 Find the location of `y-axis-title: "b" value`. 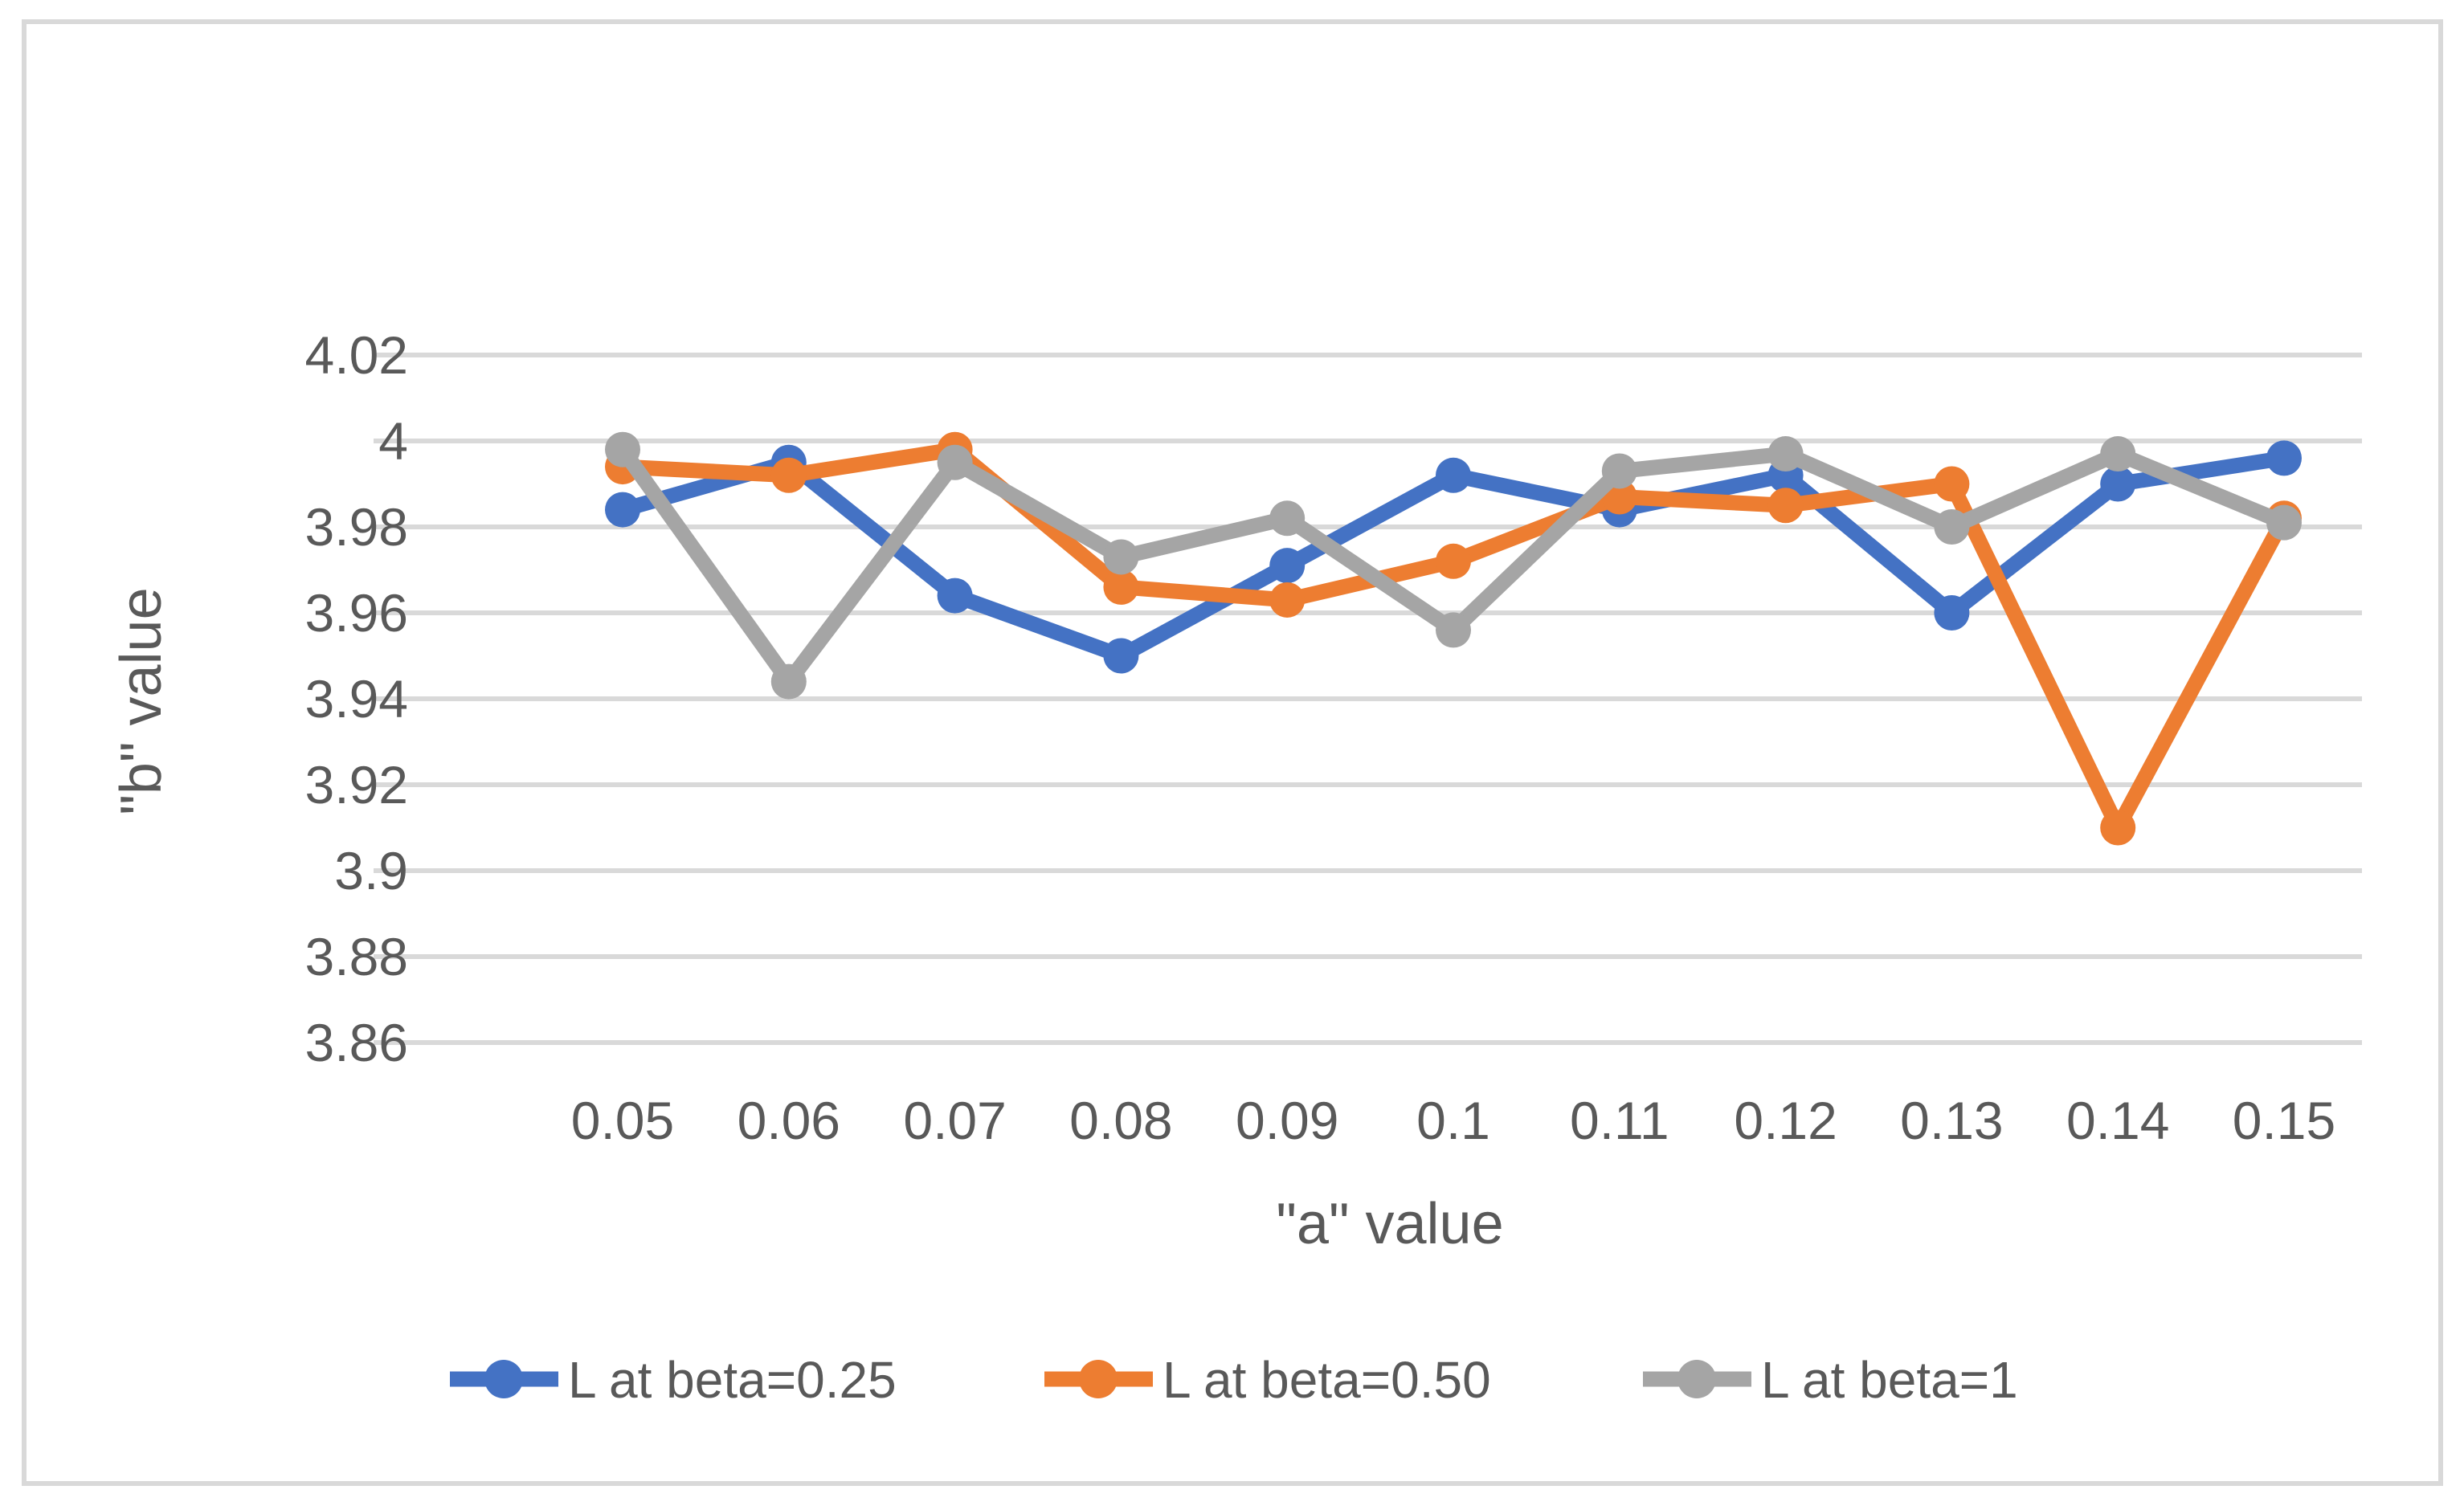

y-axis-title: "b" value is located at coordinates (141, 700).